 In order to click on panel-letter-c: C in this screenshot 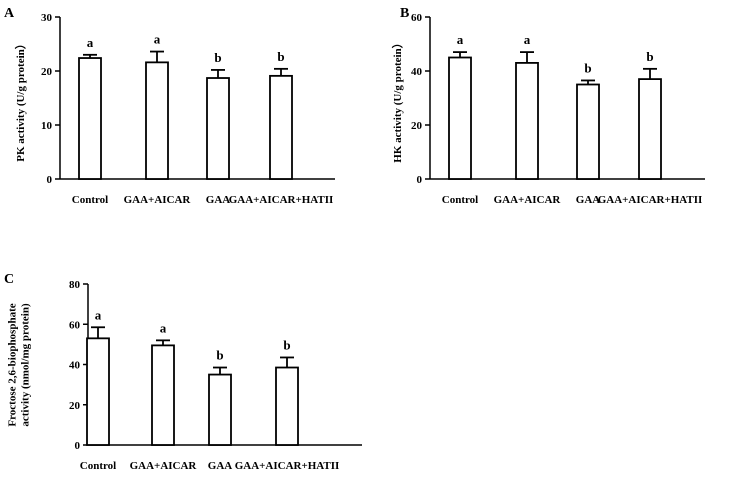, I will do `click(9, 279)`.